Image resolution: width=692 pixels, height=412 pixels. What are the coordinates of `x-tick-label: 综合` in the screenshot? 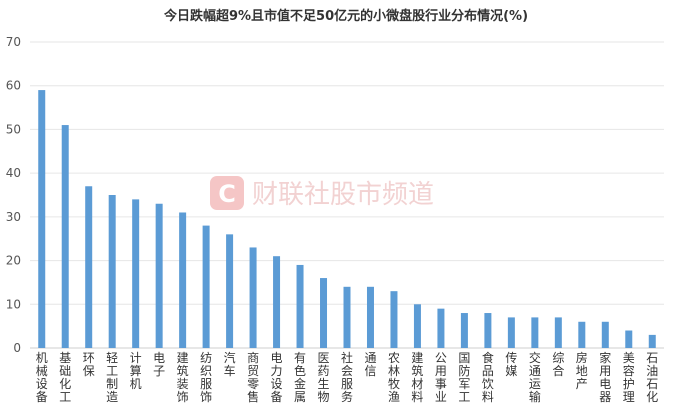 It's located at (558, 364).